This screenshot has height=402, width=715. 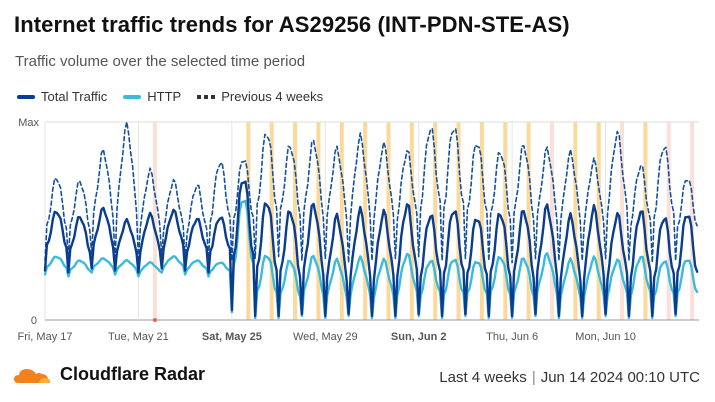 What do you see at coordinates (620, 377) in the screenshot?
I see `timestamp-label: Jun 14 2024 00:10 UTC` at bounding box center [620, 377].